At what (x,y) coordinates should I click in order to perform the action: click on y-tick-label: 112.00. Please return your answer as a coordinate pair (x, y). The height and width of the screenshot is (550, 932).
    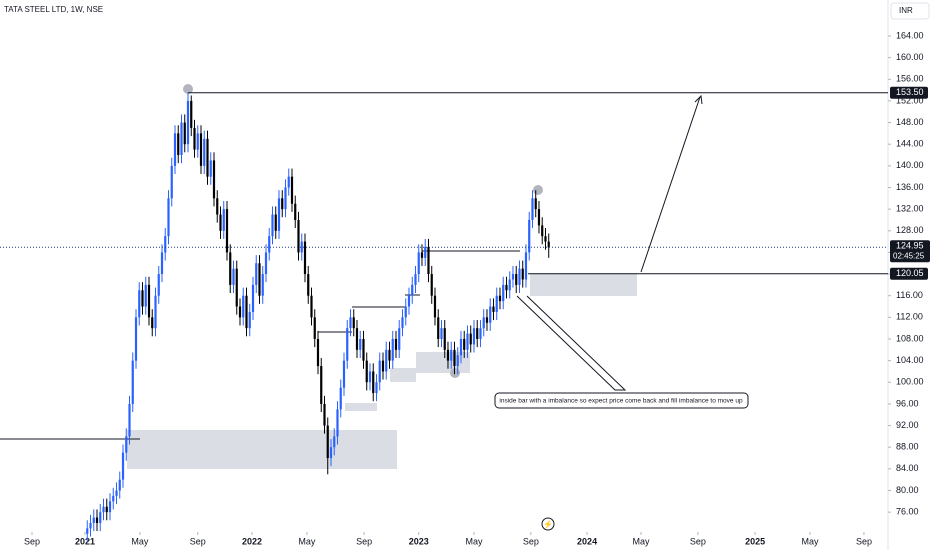
    Looking at the image, I should click on (909, 317).